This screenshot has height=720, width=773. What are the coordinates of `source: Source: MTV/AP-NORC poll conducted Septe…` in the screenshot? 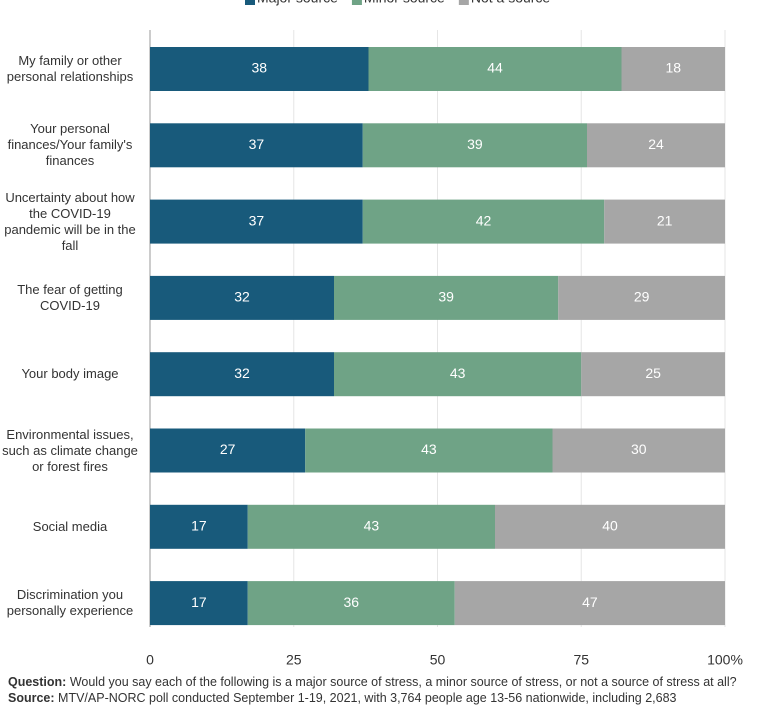 It's located at (388, 698).